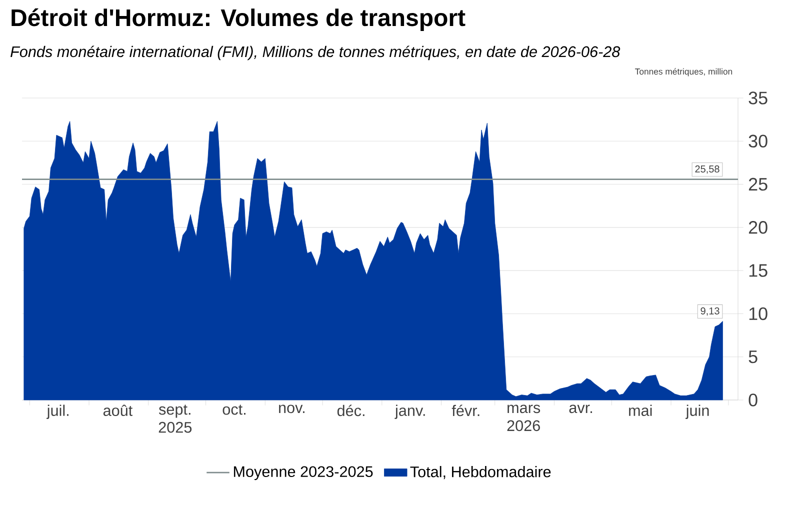 This screenshot has height=525, width=800. What do you see at coordinates (683, 72) in the screenshot?
I see `y-axis-title: Tonnes métriques, million` at bounding box center [683, 72].